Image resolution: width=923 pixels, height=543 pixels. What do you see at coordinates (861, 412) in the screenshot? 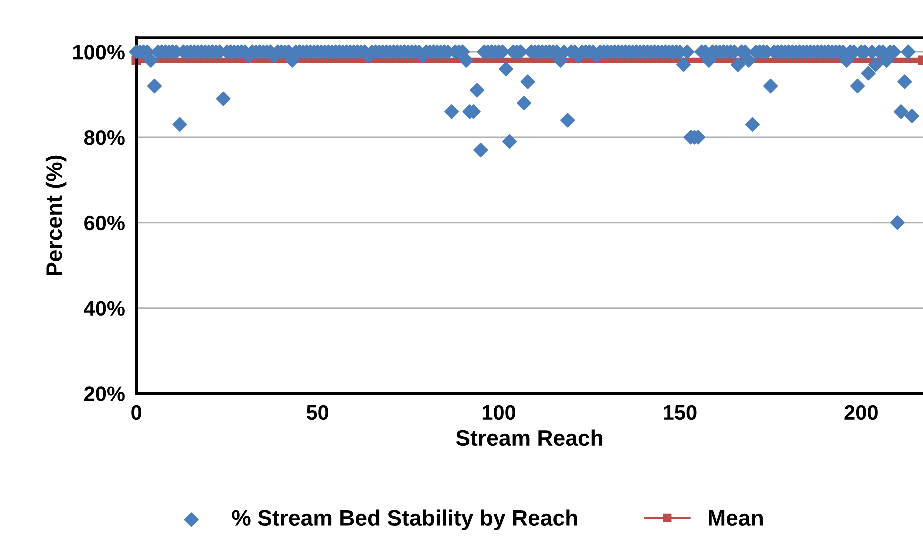
I see `x-tick-label: 200` at bounding box center [861, 412].